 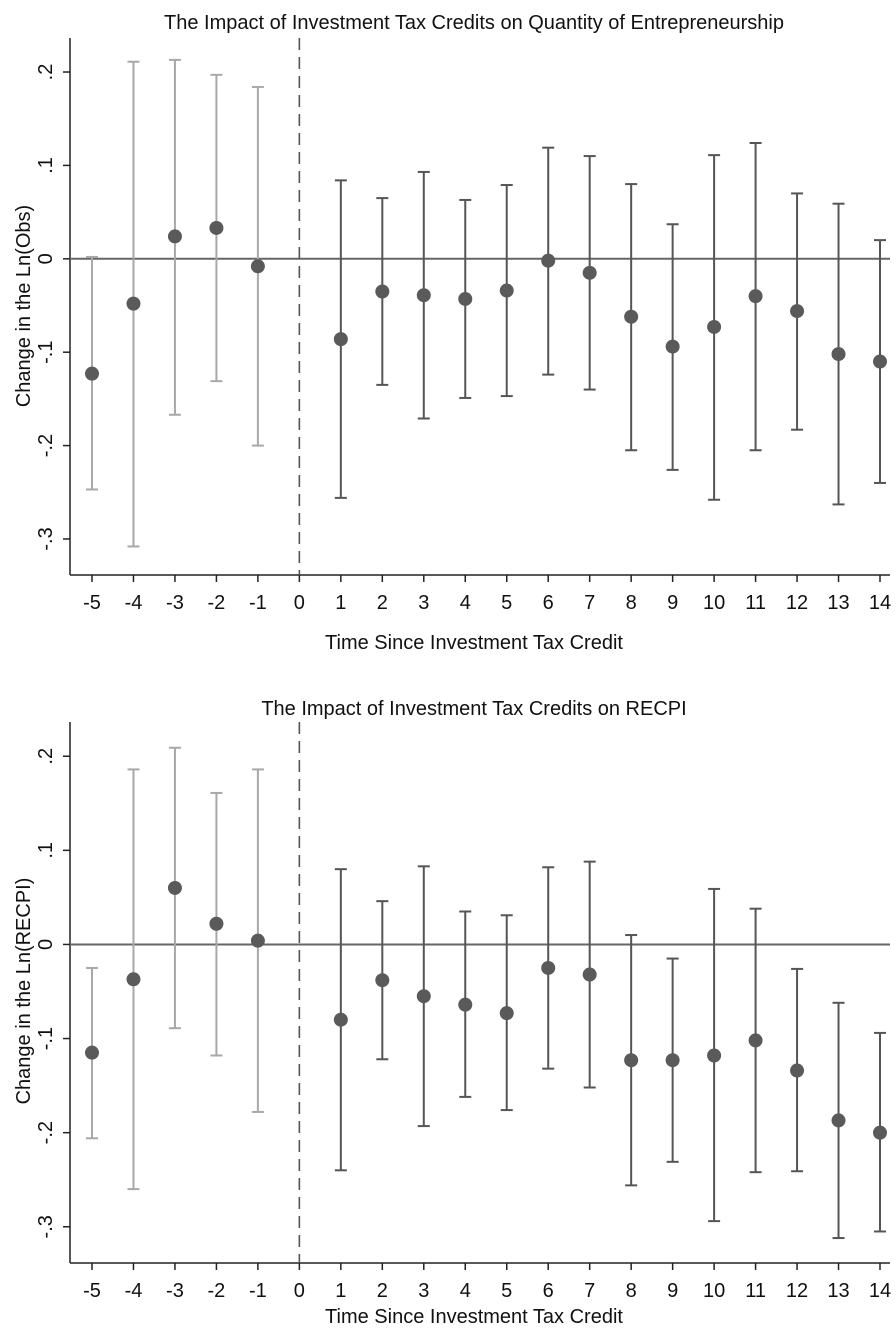 I want to click on y-axis-label: Change in the Ln(RECPI), so click(x=24, y=991).